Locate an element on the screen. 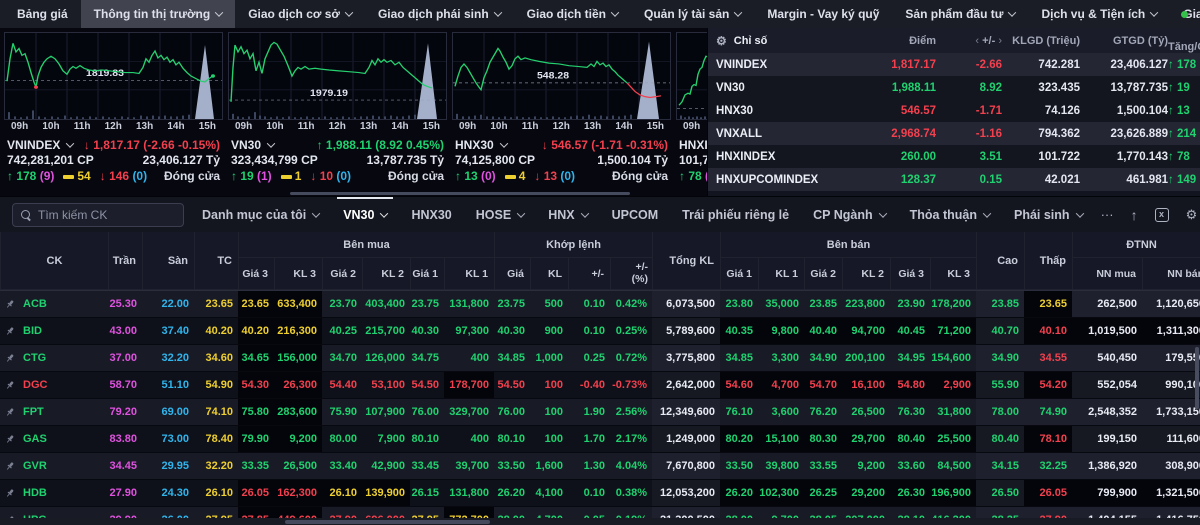 Image resolution: width=1200 pixels, height=525 pixels. cell-cao: 26.50 is located at coordinates (1000, 493).